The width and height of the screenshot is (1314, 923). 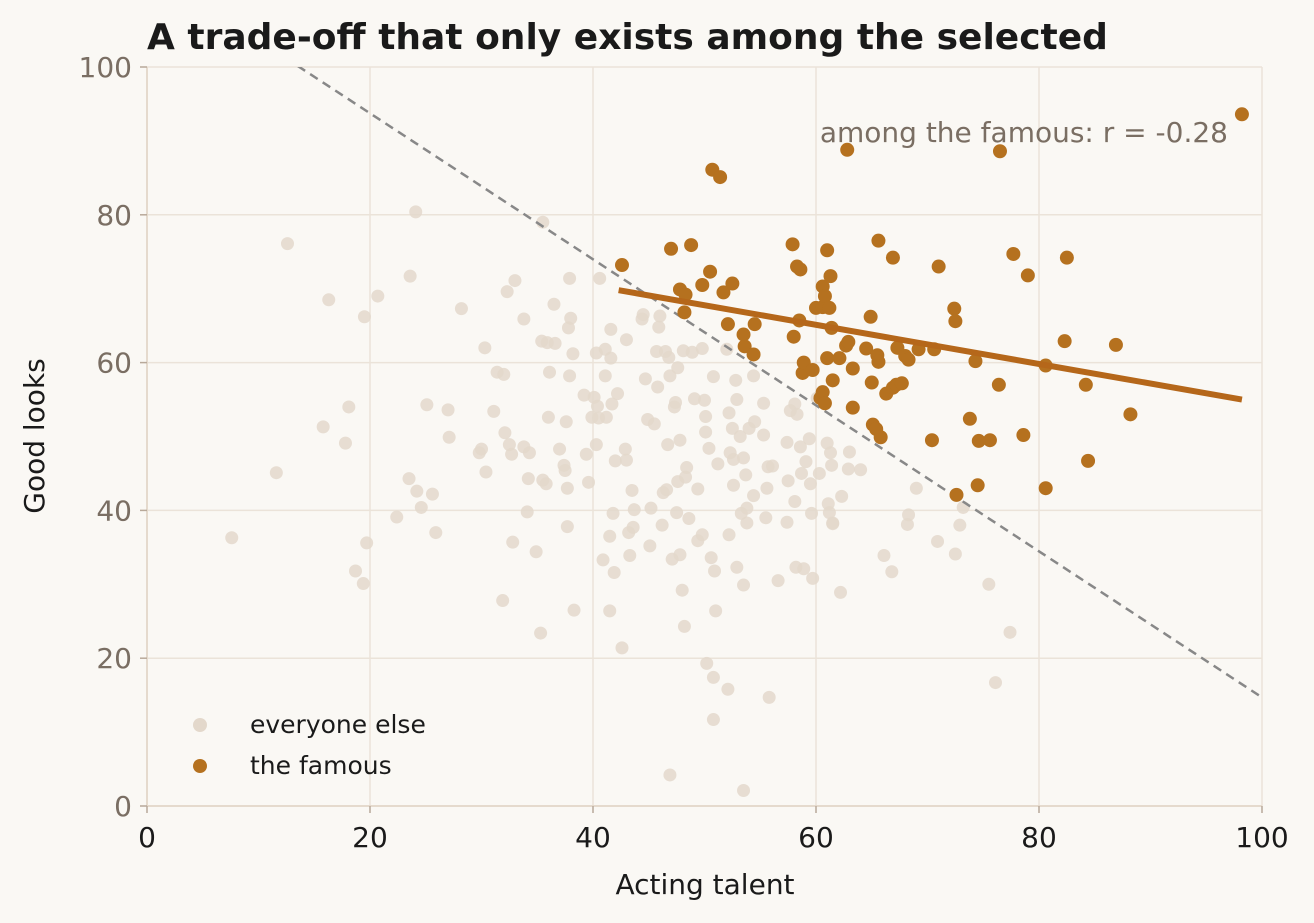 I want to click on y-tick-label-40: 40, so click(x=114, y=510).